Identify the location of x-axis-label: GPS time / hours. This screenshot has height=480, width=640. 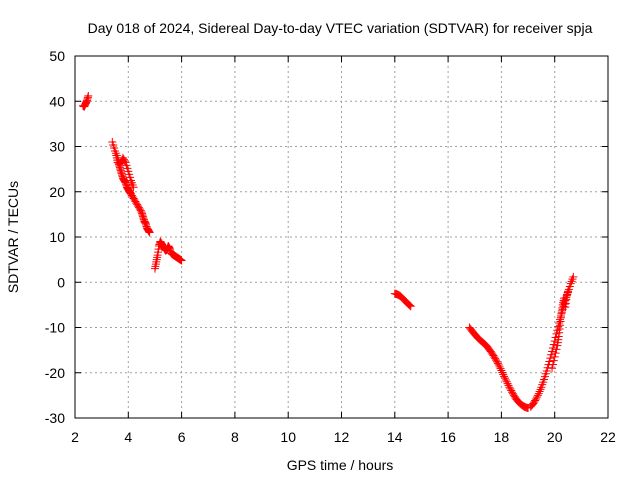
(340, 465).